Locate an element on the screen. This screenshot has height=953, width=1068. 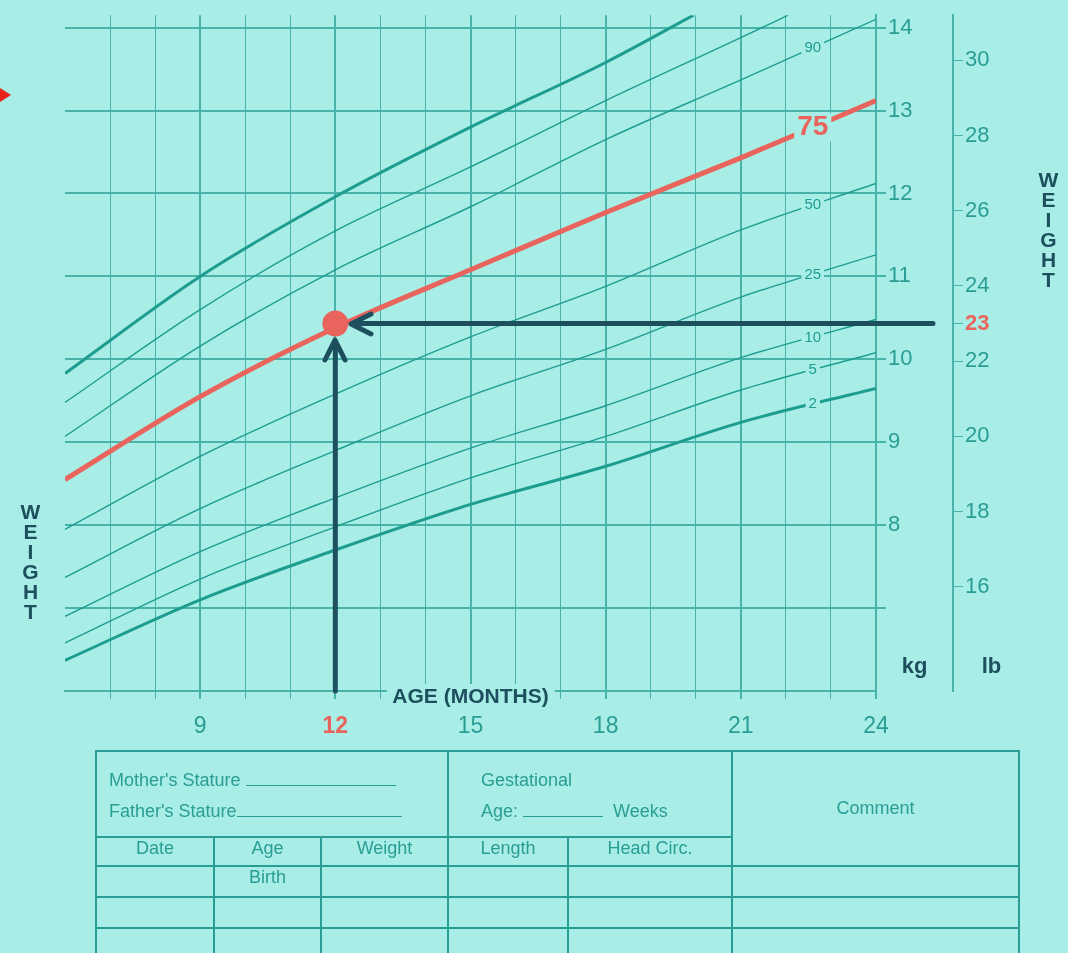
text: Weight is located at coordinates (384, 851).